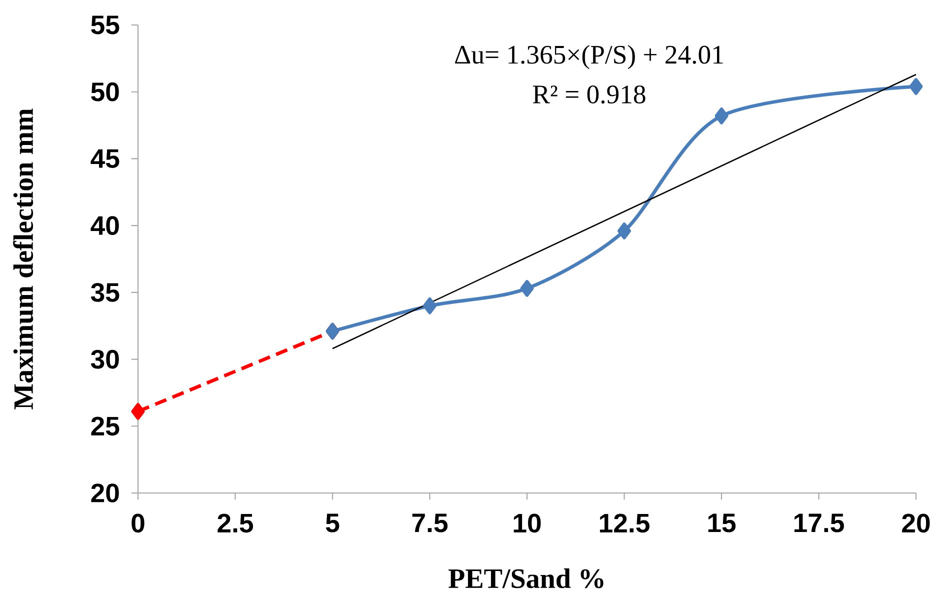  Describe the element at coordinates (589, 94) in the screenshot. I see `annotation: R² = 0.918` at that location.